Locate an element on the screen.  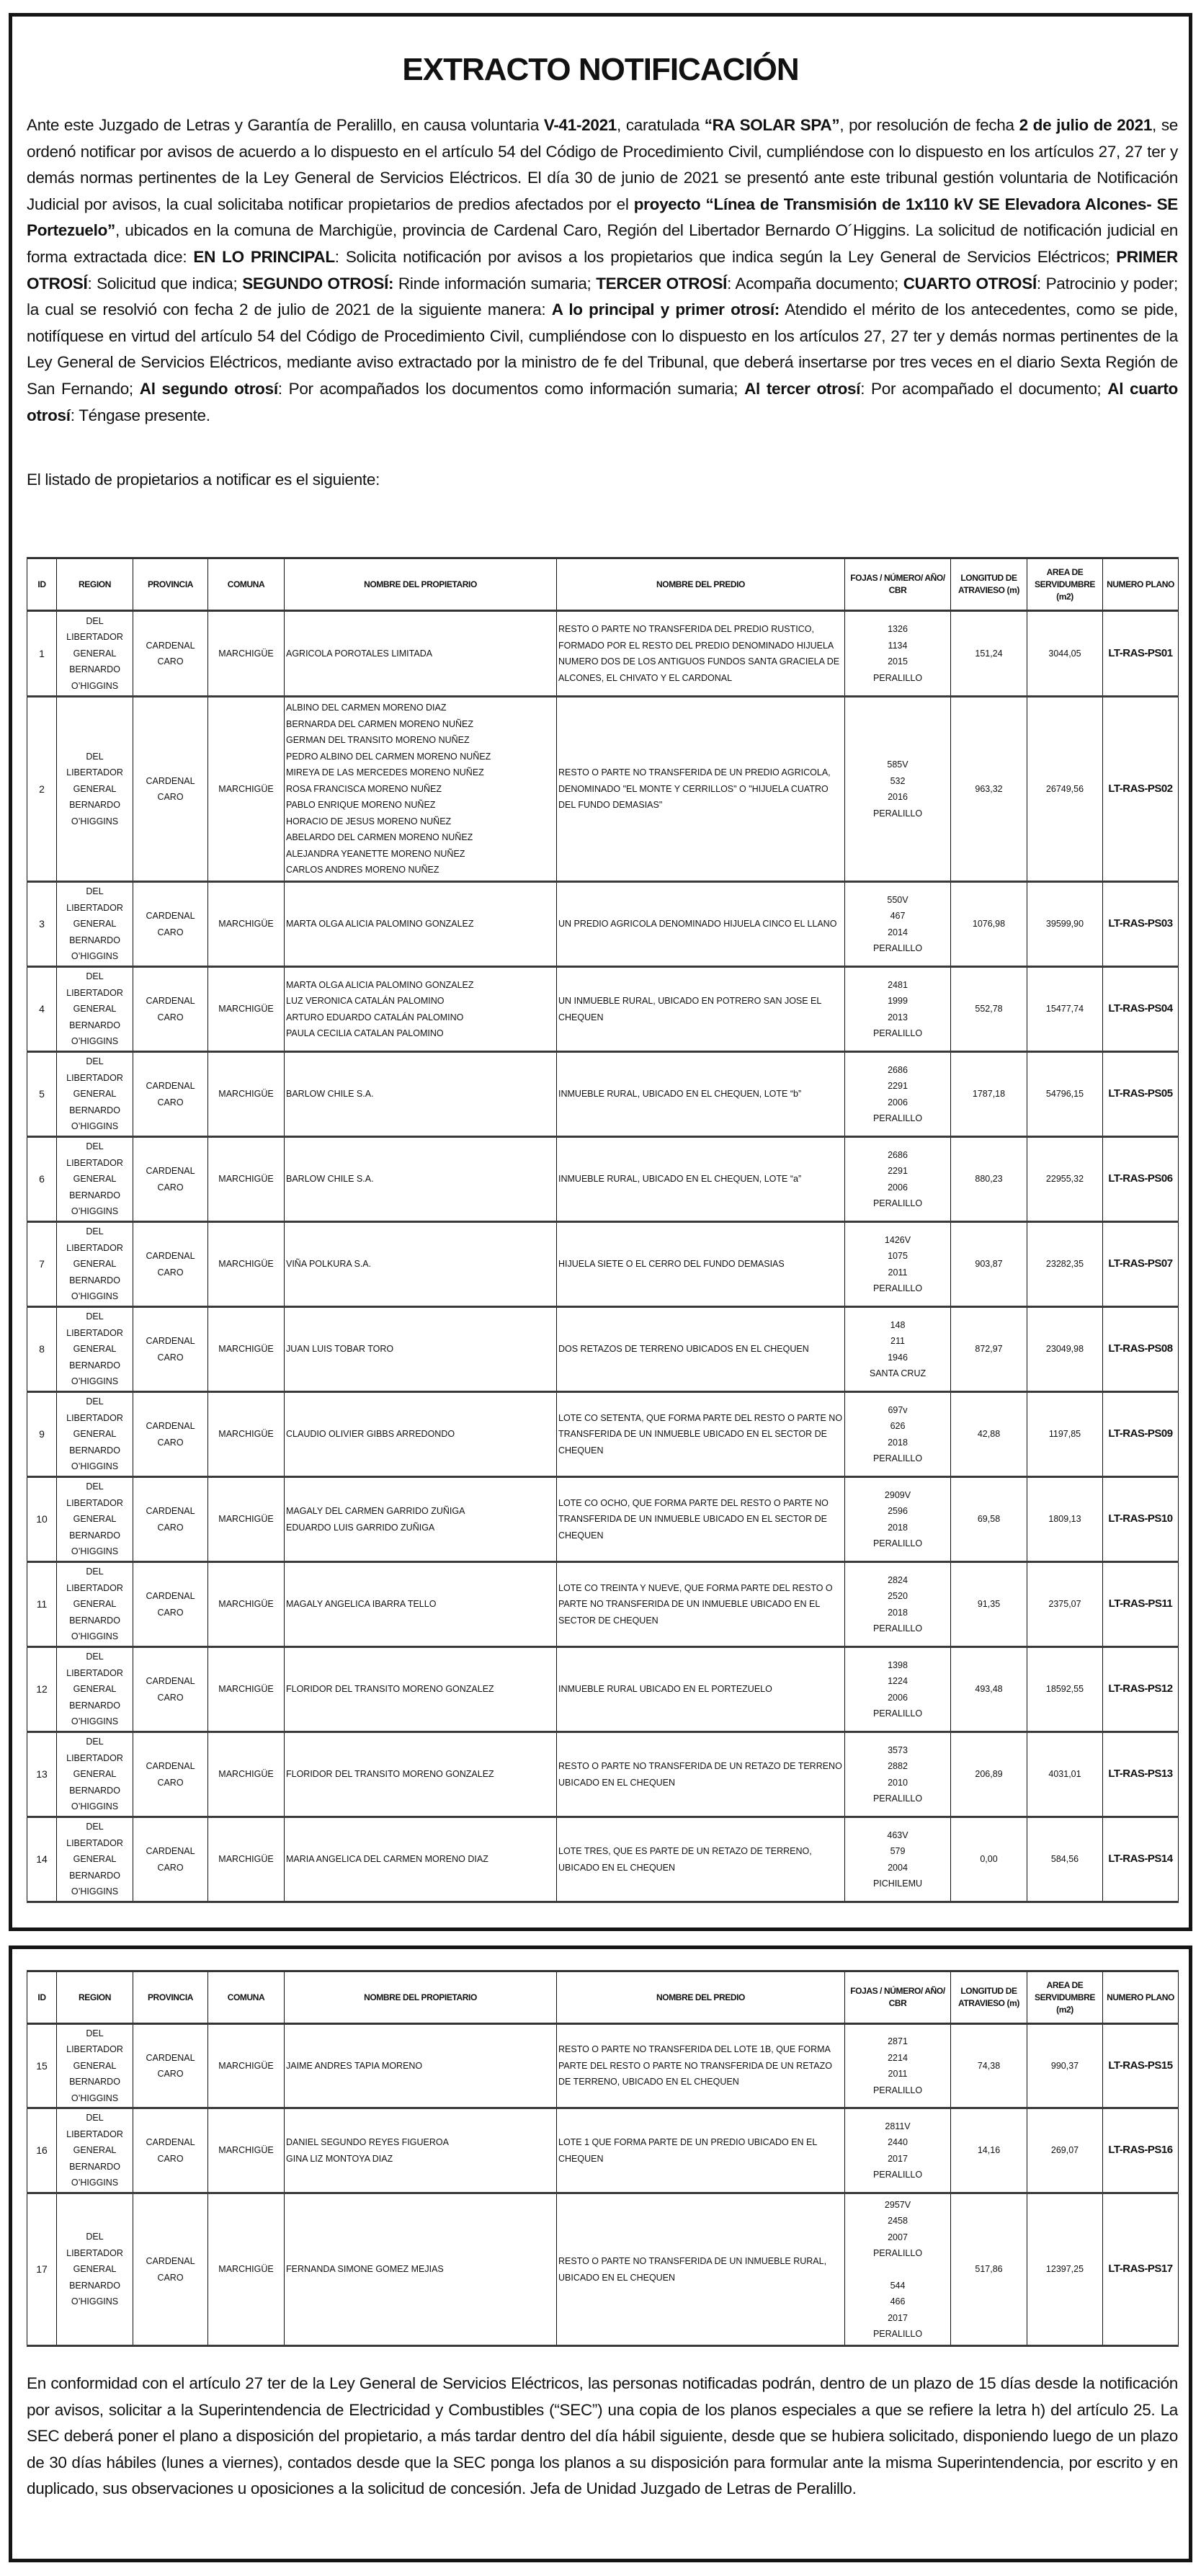
fojas-line: 2018 is located at coordinates (898, 1527).